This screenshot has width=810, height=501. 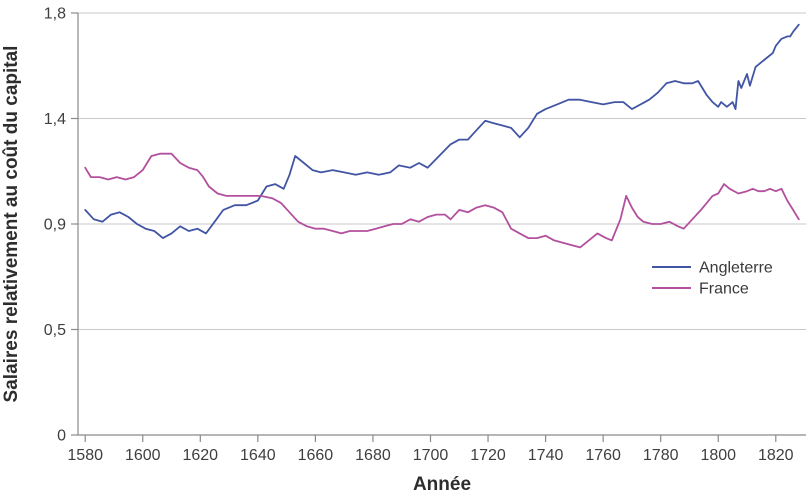 I want to click on x-axis-ticks, so click(x=430, y=438).